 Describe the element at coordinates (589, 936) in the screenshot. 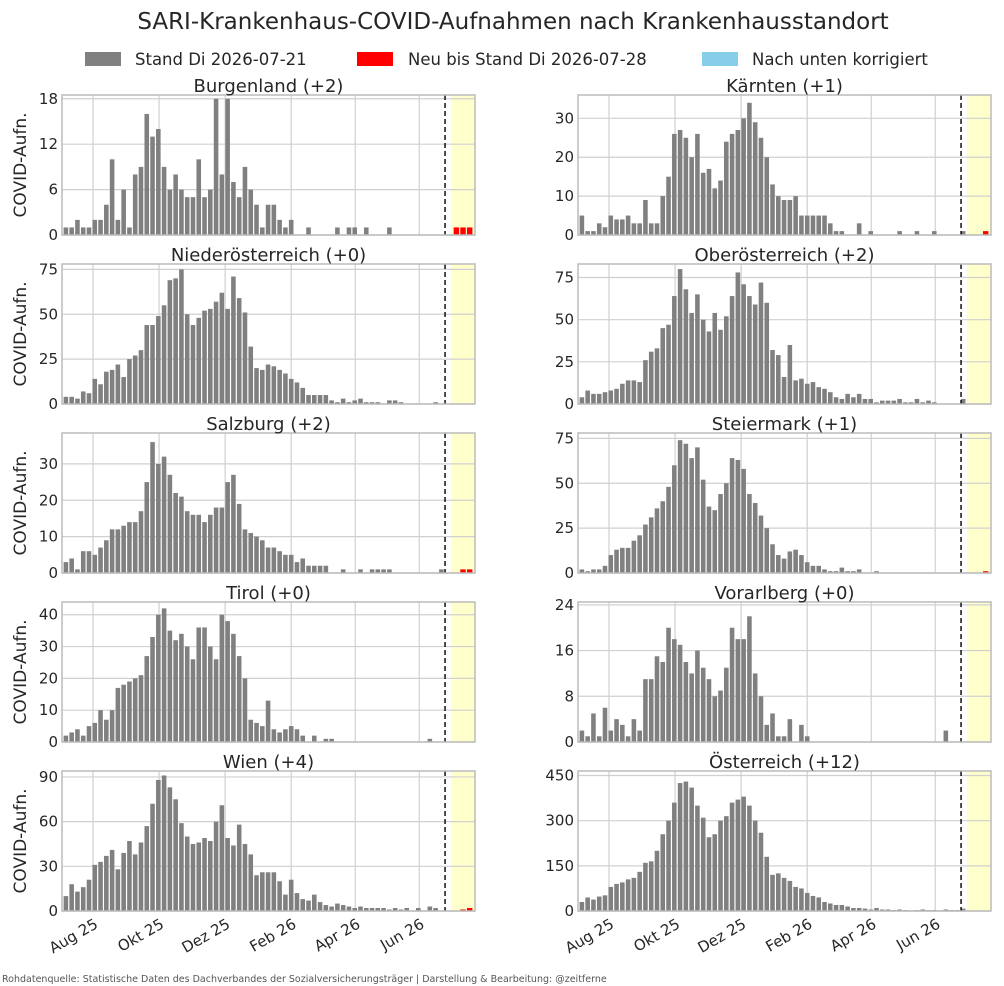

I see `x-tick-label: Aug 25` at that location.